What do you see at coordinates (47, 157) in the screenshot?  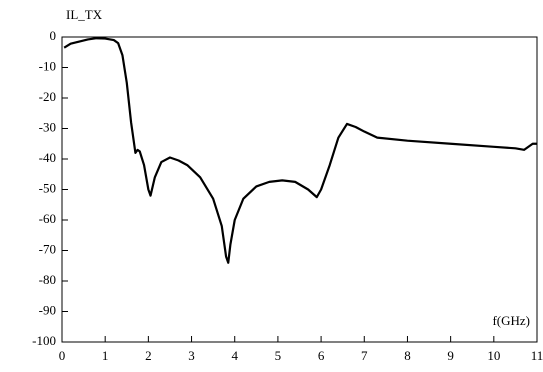 I see `y-tick-label: -40` at bounding box center [47, 157].